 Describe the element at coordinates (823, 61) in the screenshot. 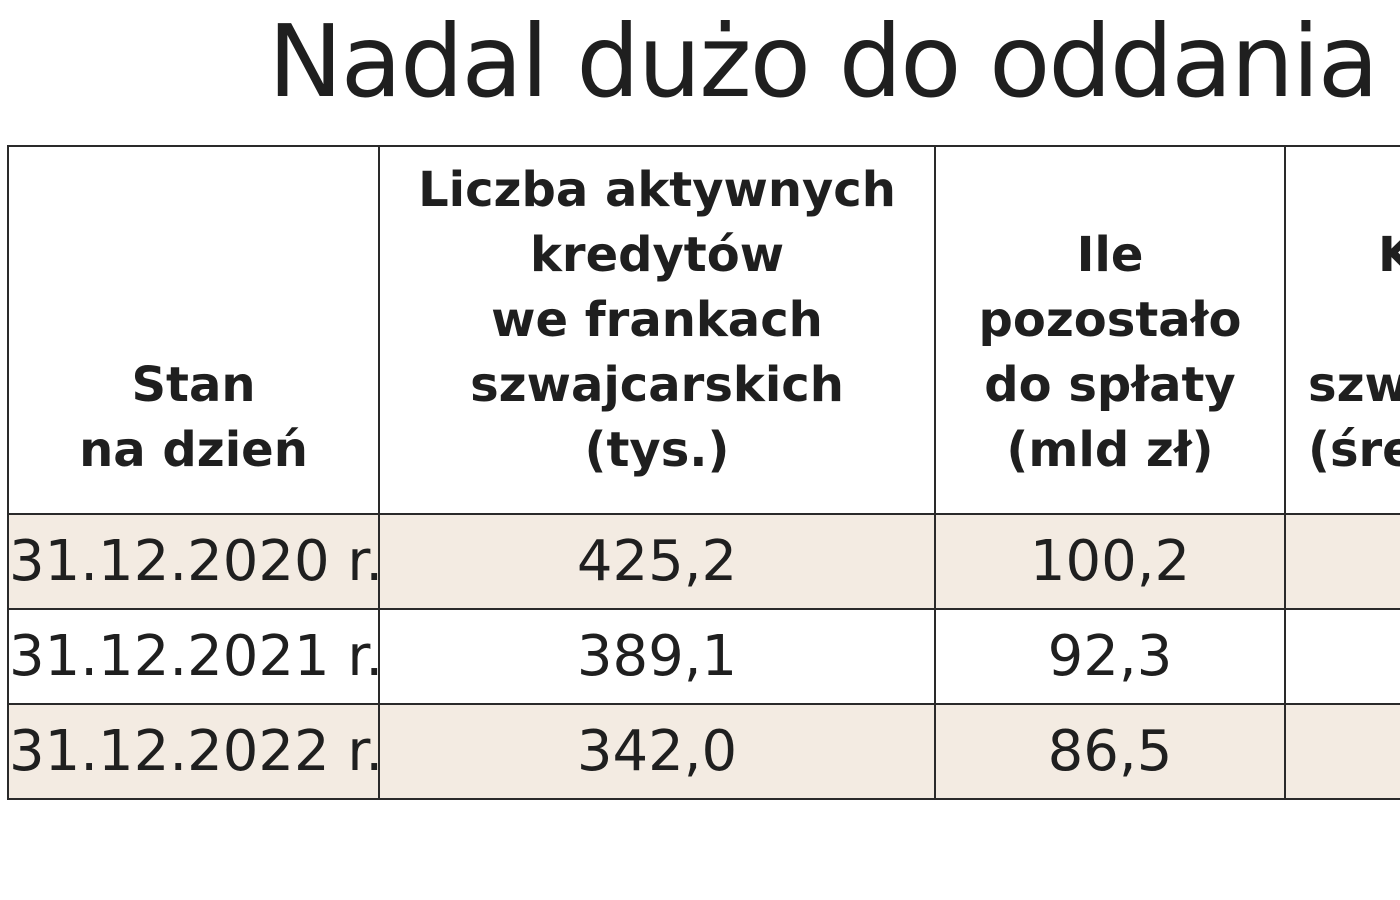

I see `page-title: Nadal dużo do oddania` at that location.